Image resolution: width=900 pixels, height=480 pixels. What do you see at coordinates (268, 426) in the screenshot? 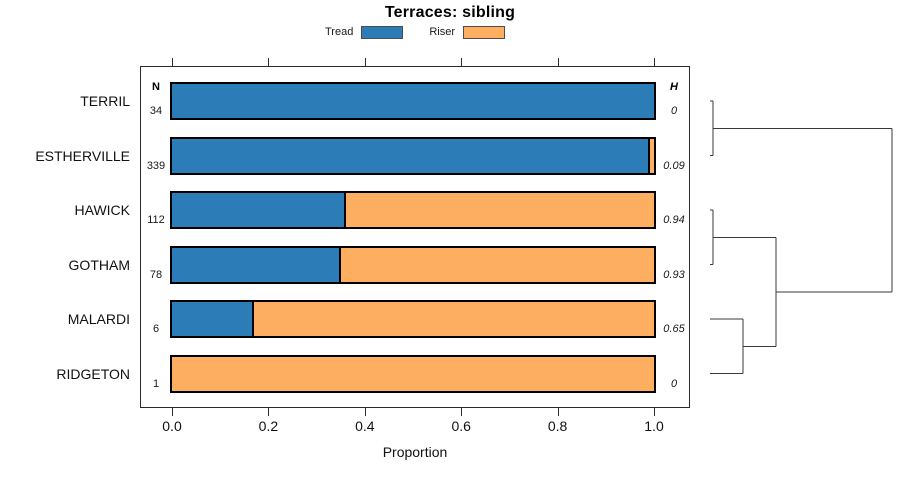
I see `axis-tick-label: 0.2` at bounding box center [268, 426].